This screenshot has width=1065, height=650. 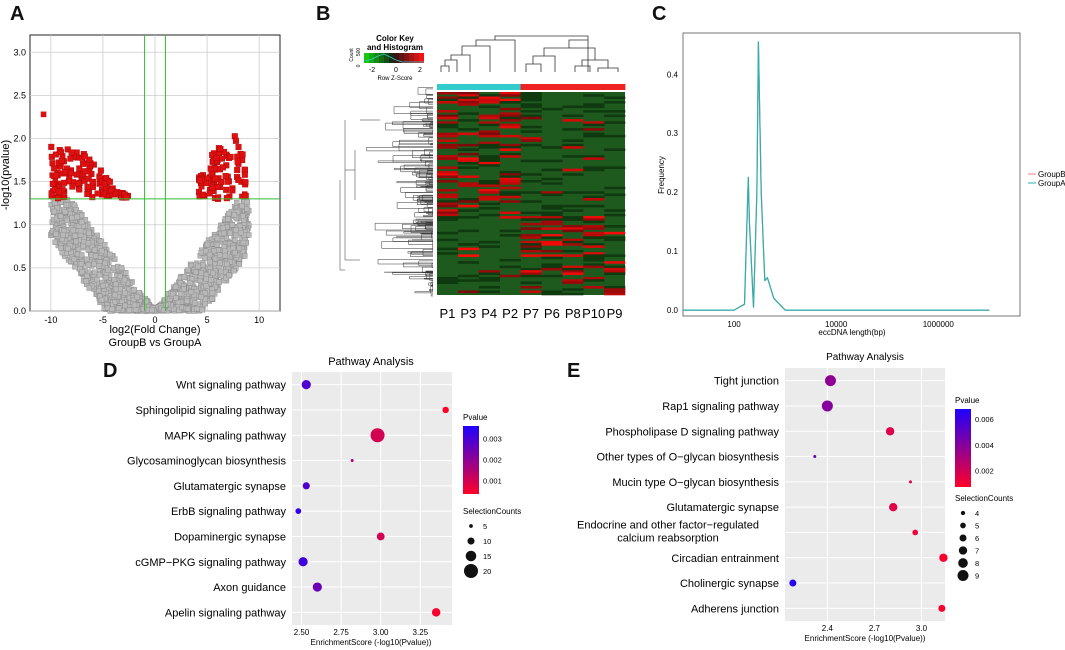 I want to click on color-key-tick-2: 2, so click(x=420, y=70).